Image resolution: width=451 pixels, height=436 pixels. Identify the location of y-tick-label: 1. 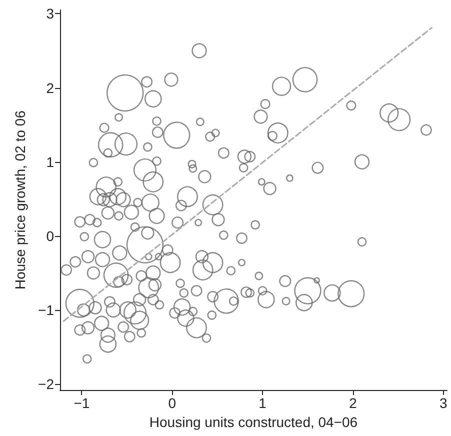
(50, 162).